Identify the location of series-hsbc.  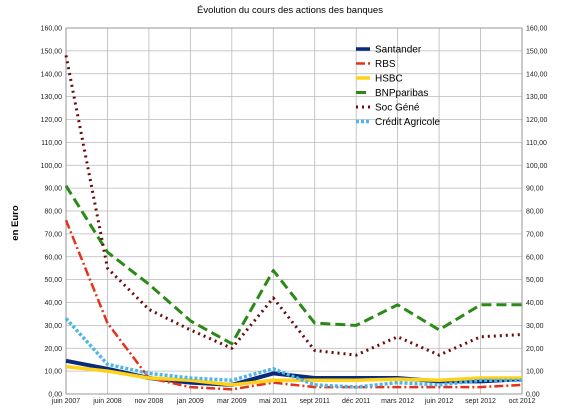
(293, 375).